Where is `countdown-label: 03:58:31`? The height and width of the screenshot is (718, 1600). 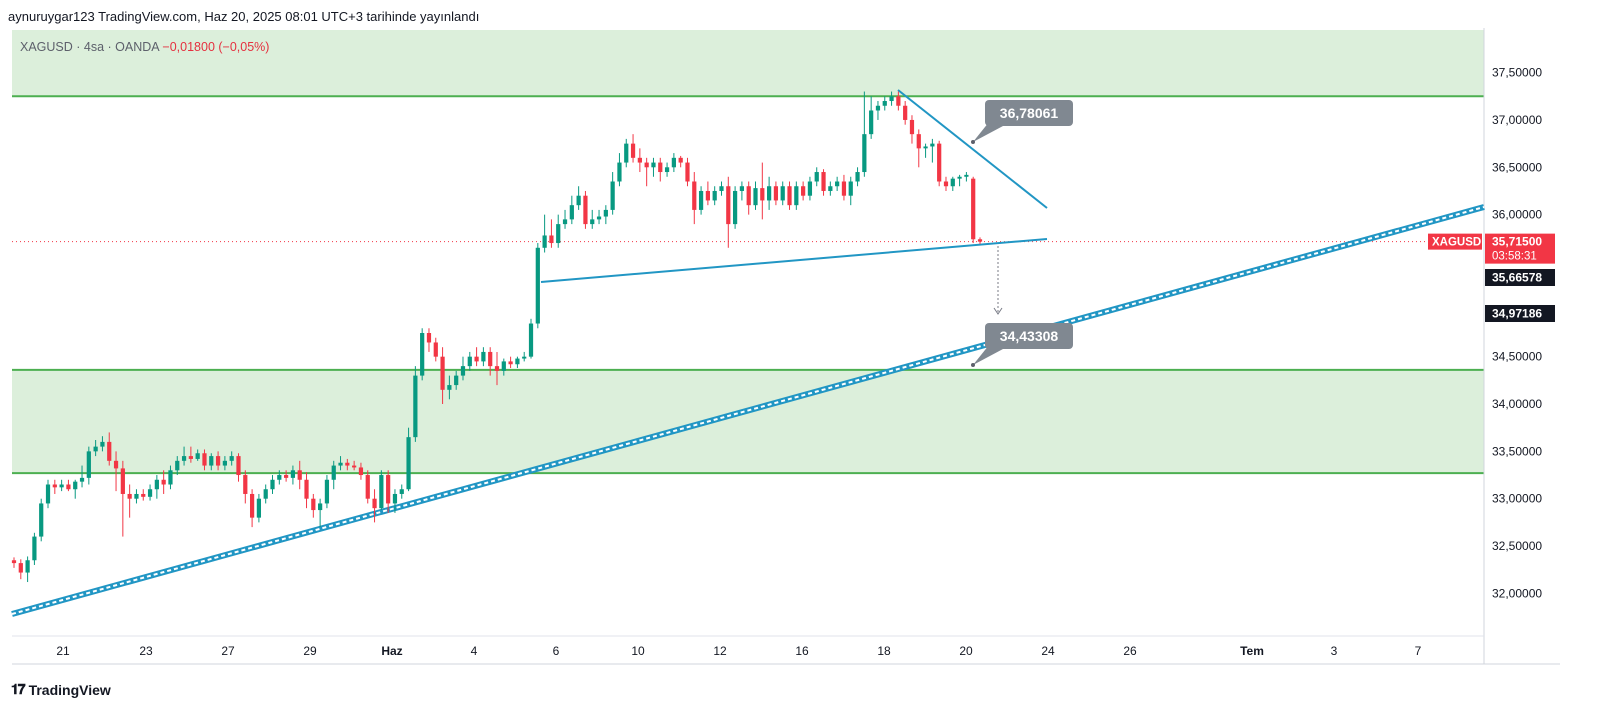 countdown-label: 03:58:31 is located at coordinates (1514, 257).